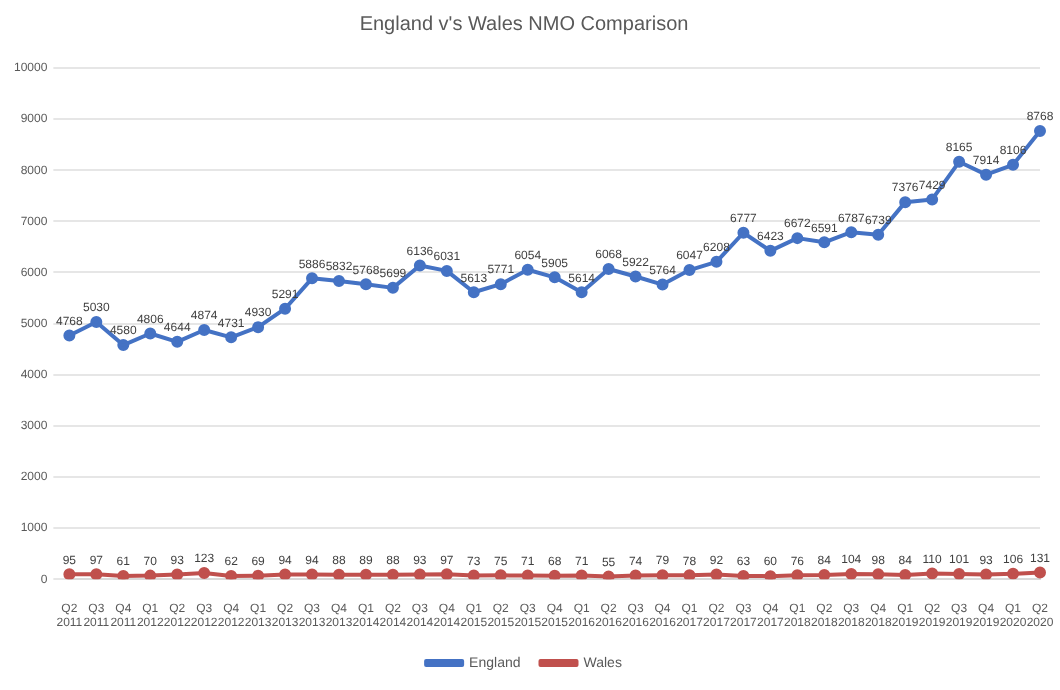 This screenshot has height=690, width=1060. I want to click on chart-title: England v's Wales NMO Comparison, so click(524, 24).